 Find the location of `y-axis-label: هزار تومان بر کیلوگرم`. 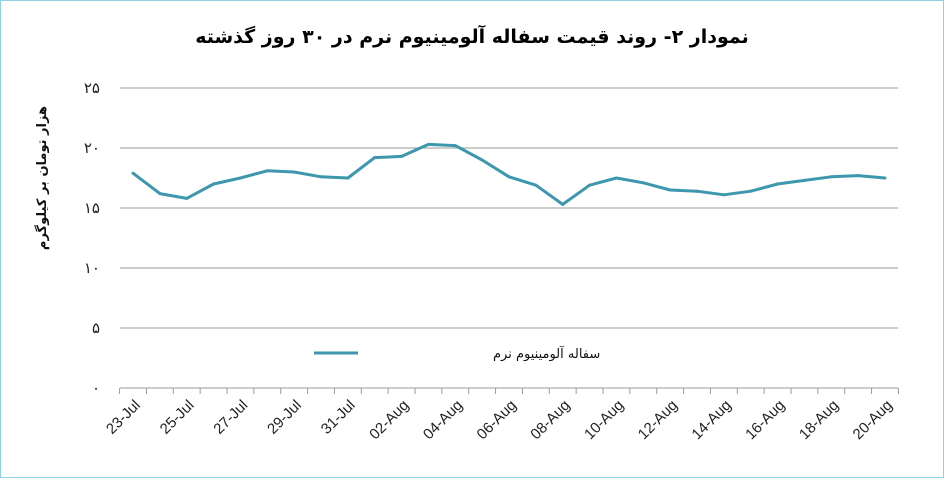

y-axis-label: هزار تومان بر کیلوگرم is located at coordinates (42, 178).